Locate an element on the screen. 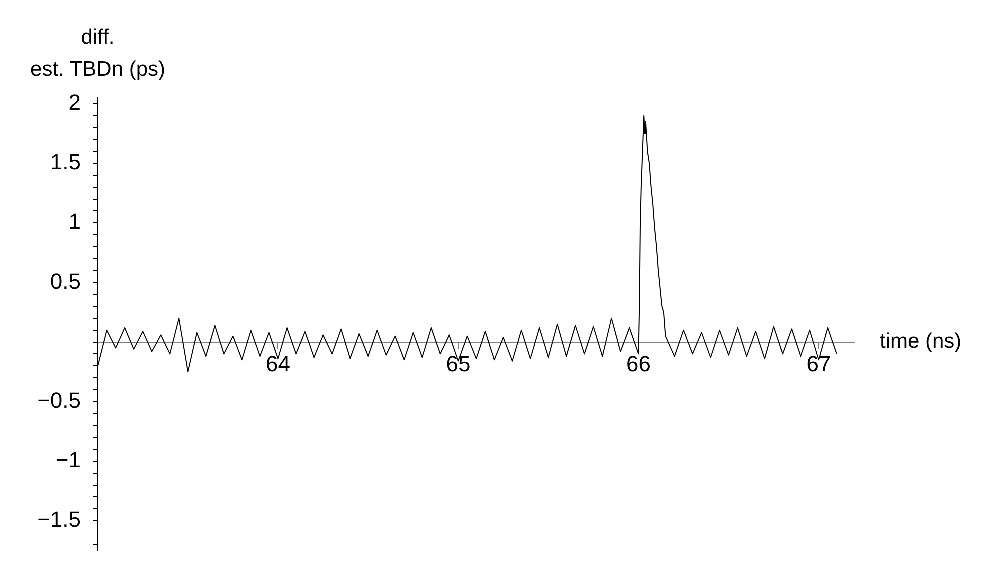 This screenshot has width=988, height=576. x-tick-label: 64 is located at coordinates (278, 364).